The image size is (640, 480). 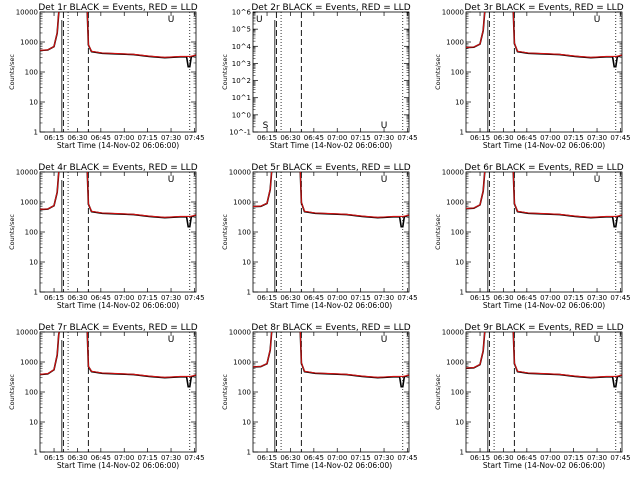 I want to click on flag-label: S, so click(x=266, y=126).